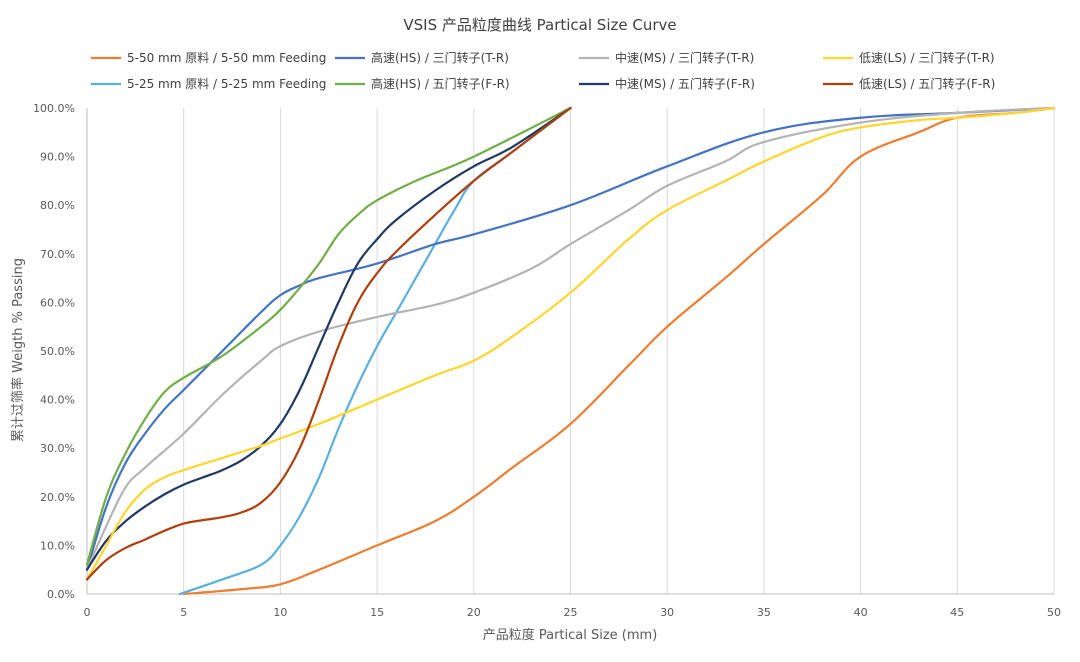  I want to click on x-tick-label: 35, so click(764, 612).